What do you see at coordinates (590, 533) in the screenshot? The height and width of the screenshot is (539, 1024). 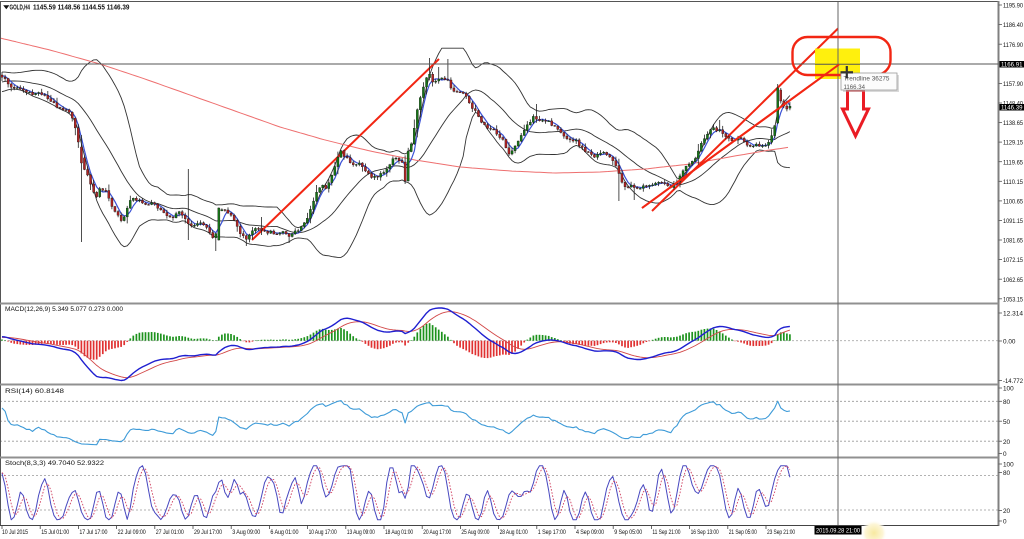 I see `svg-text: 4 Sep 09:00` at bounding box center [590, 533].